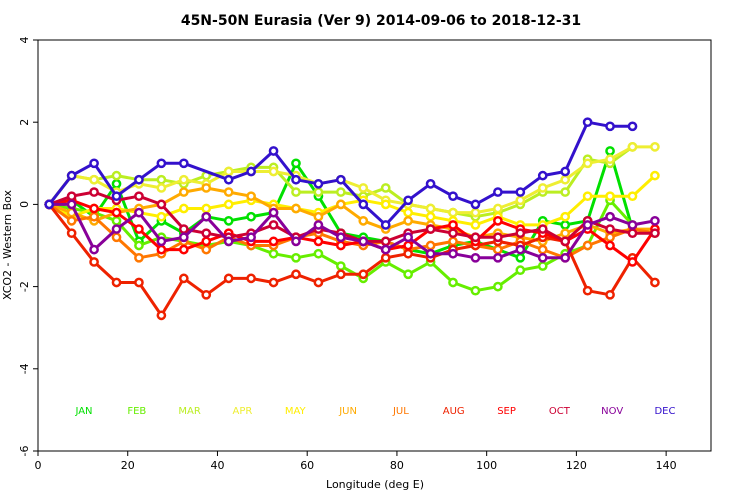  What do you see at coordinates (400, 411) in the screenshot?
I see `legend-label-jul: JUL` at bounding box center [400, 411].